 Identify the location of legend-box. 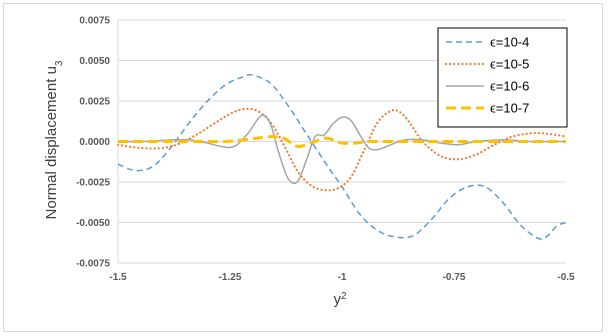
(502, 77).